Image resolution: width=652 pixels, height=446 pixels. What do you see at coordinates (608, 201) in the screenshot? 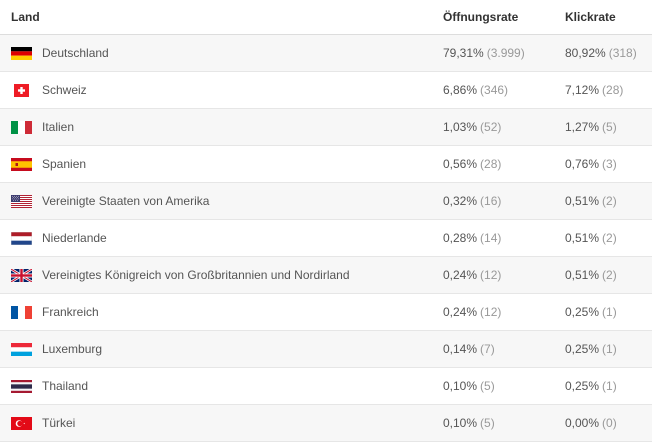
I see `click-rate-cell: 0,51% (2)` at bounding box center [608, 201].